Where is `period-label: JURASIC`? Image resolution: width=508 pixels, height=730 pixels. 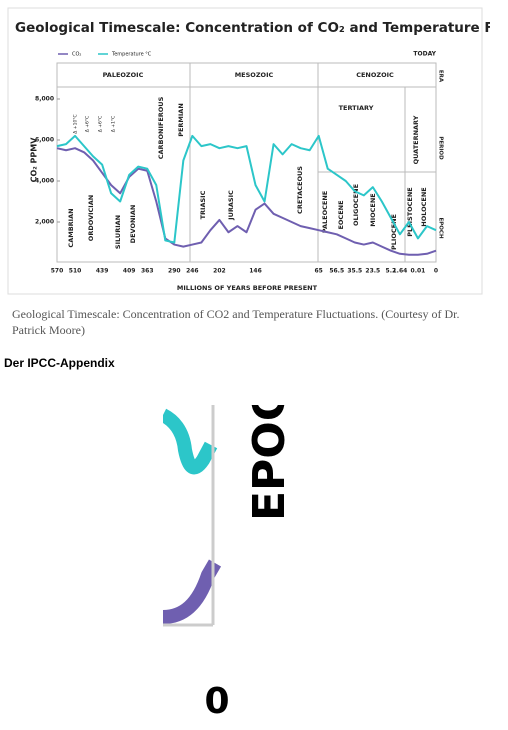
period-label: JURASIC is located at coordinates (231, 205).